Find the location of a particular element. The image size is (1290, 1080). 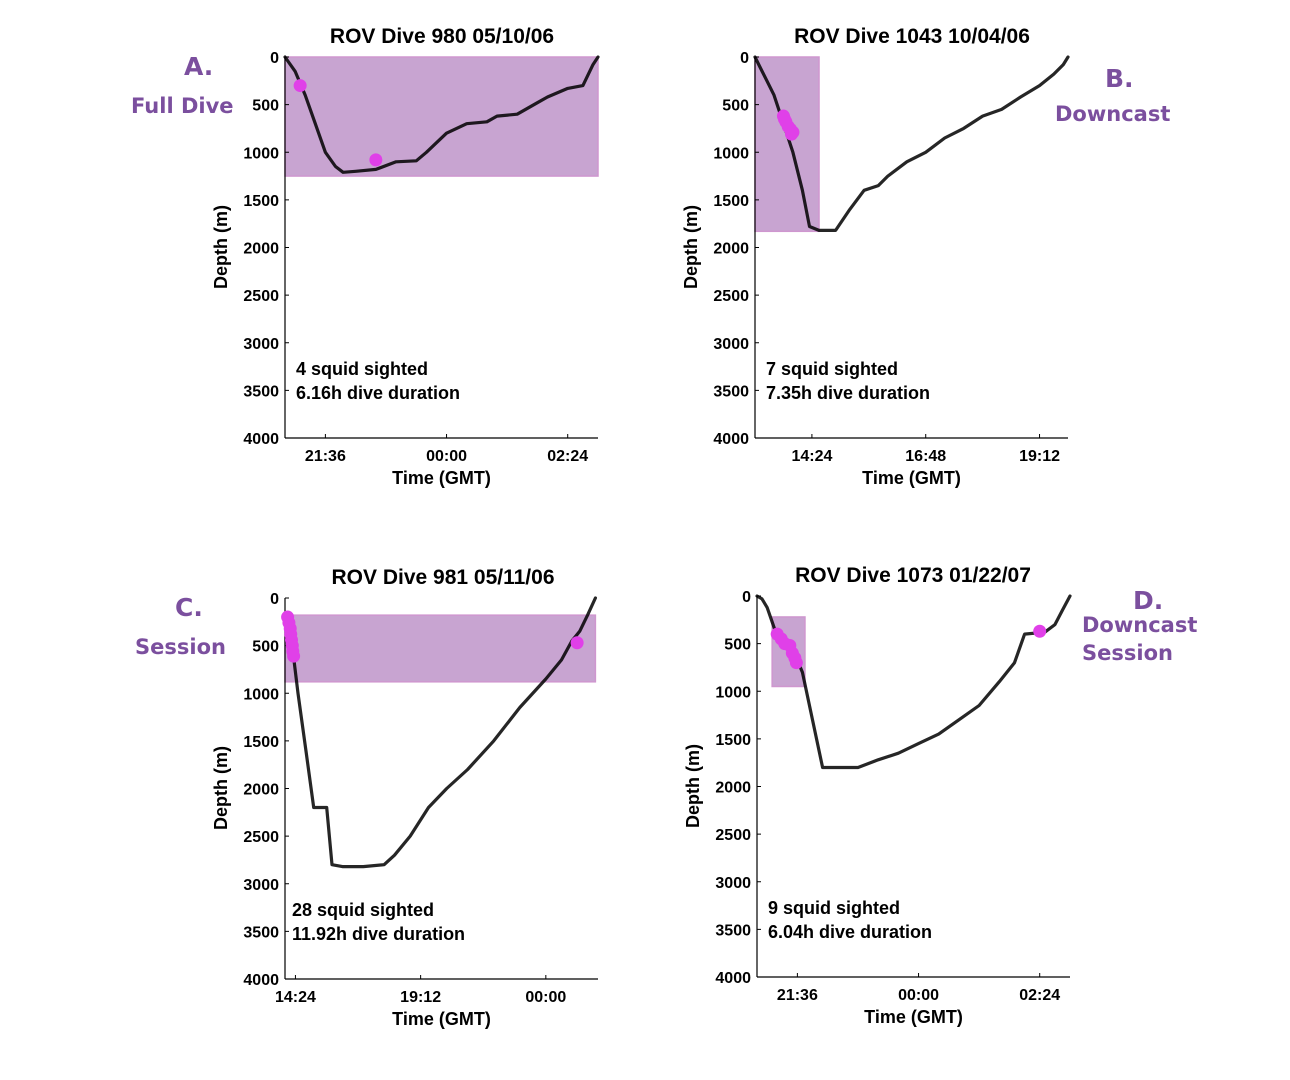

chart-title: ROV Dive 980 05/10/06 is located at coordinates (442, 36).